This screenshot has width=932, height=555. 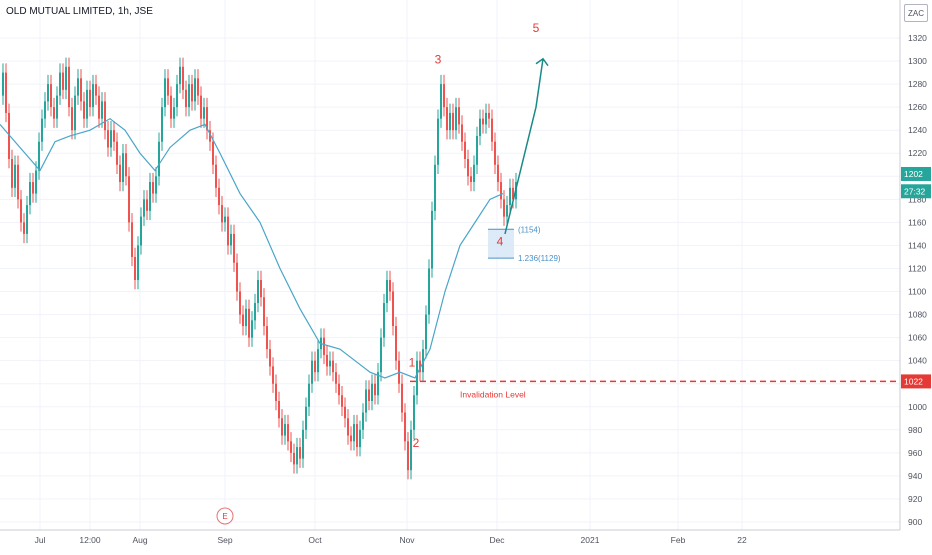 What do you see at coordinates (539, 258) in the screenshot?
I see `fib-label: 1.236(1129)` at bounding box center [539, 258].